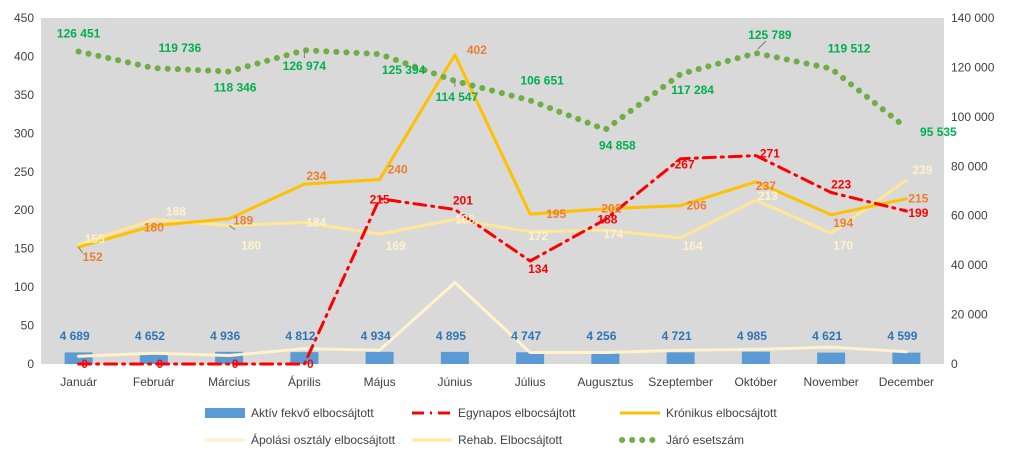 This screenshot has height=462, width=1023. What do you see at coordinates (849, 49) in the screenshot?
I see `data-label: 119 512` at bounding box center [849, 49].